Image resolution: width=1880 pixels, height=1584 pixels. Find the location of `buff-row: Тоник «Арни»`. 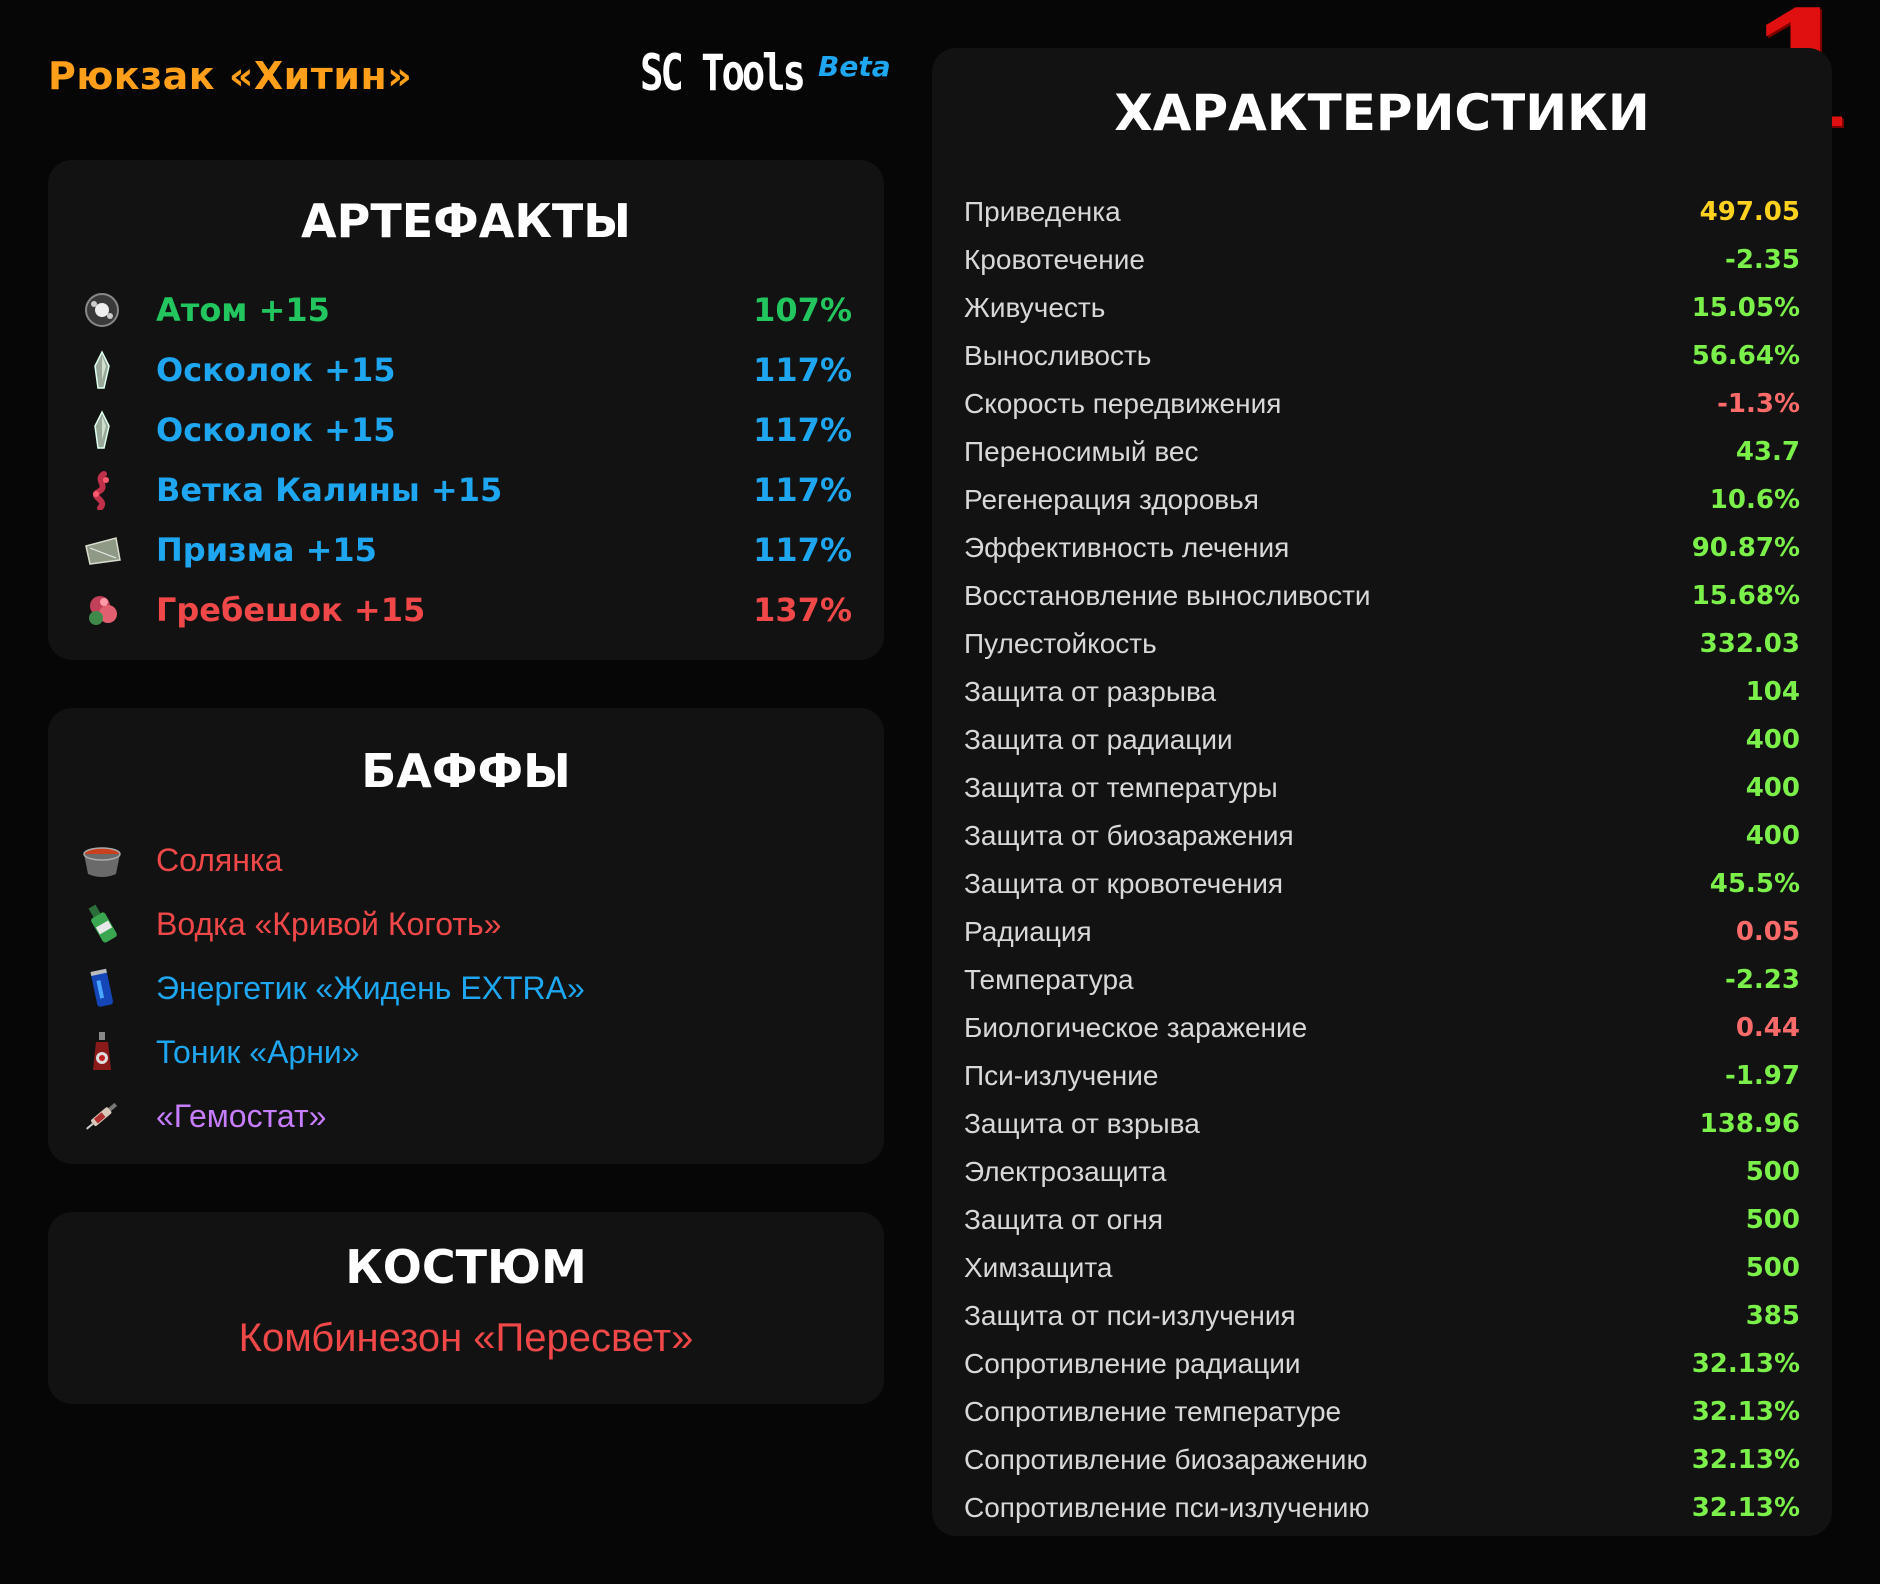

buff-row: Тоник «Арни» is located at coordinates (466, 1052).